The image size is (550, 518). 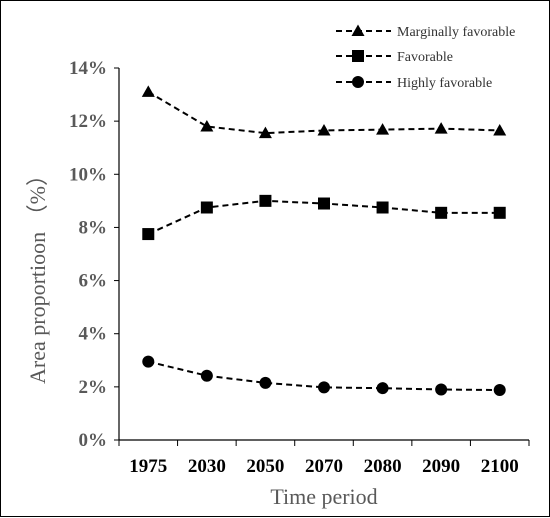 What do you see at coordinates (265, 466) in the screenshot?
I see `x-tick-label: 2050` at bounding box center [265, 466].